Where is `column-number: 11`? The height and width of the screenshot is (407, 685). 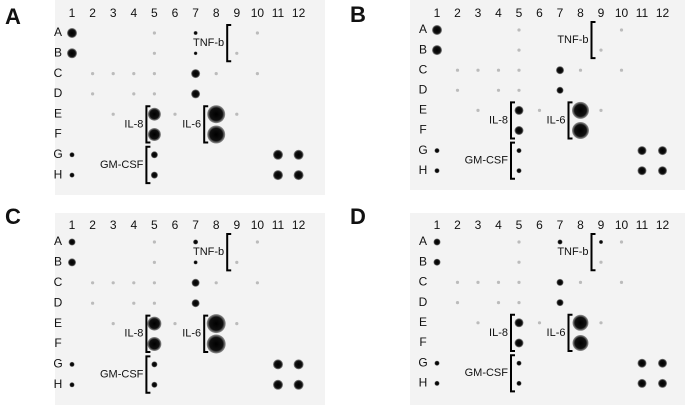
column-number: 11 is located at coordinates (642, 225).